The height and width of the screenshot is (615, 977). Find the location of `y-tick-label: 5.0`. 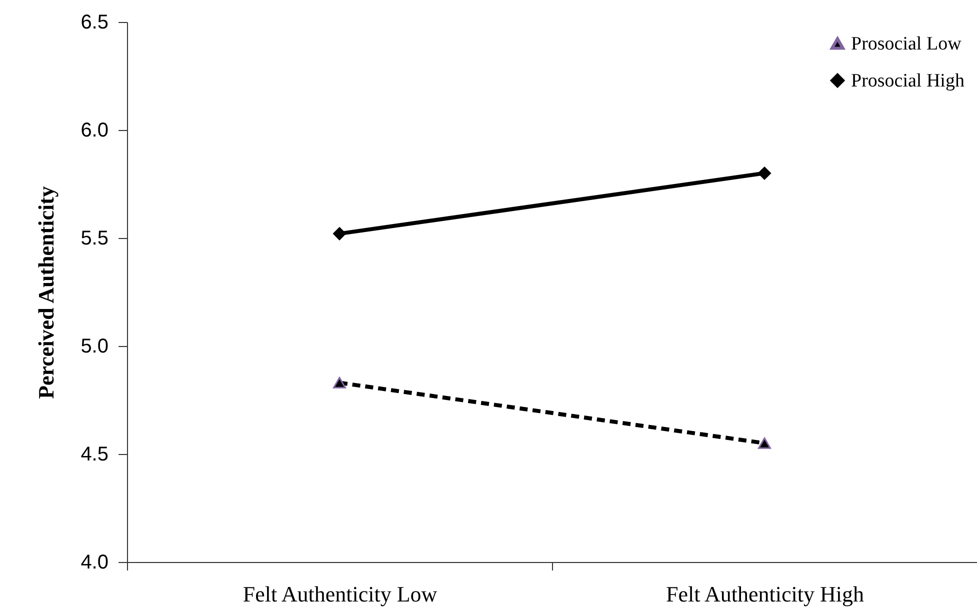

y-tick-label: 5.0 is located at coordinates (94, 347).